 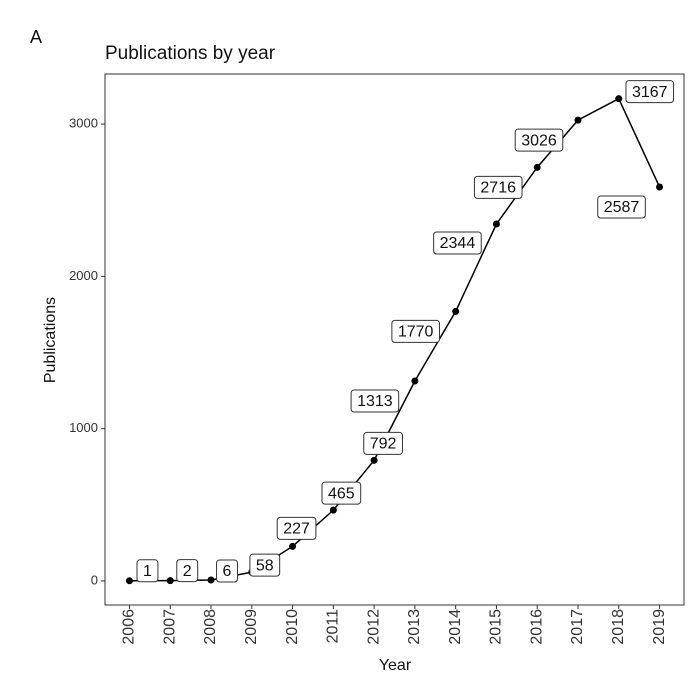 I want to click on x-axis-title: Year, so click(x=395, y=665).